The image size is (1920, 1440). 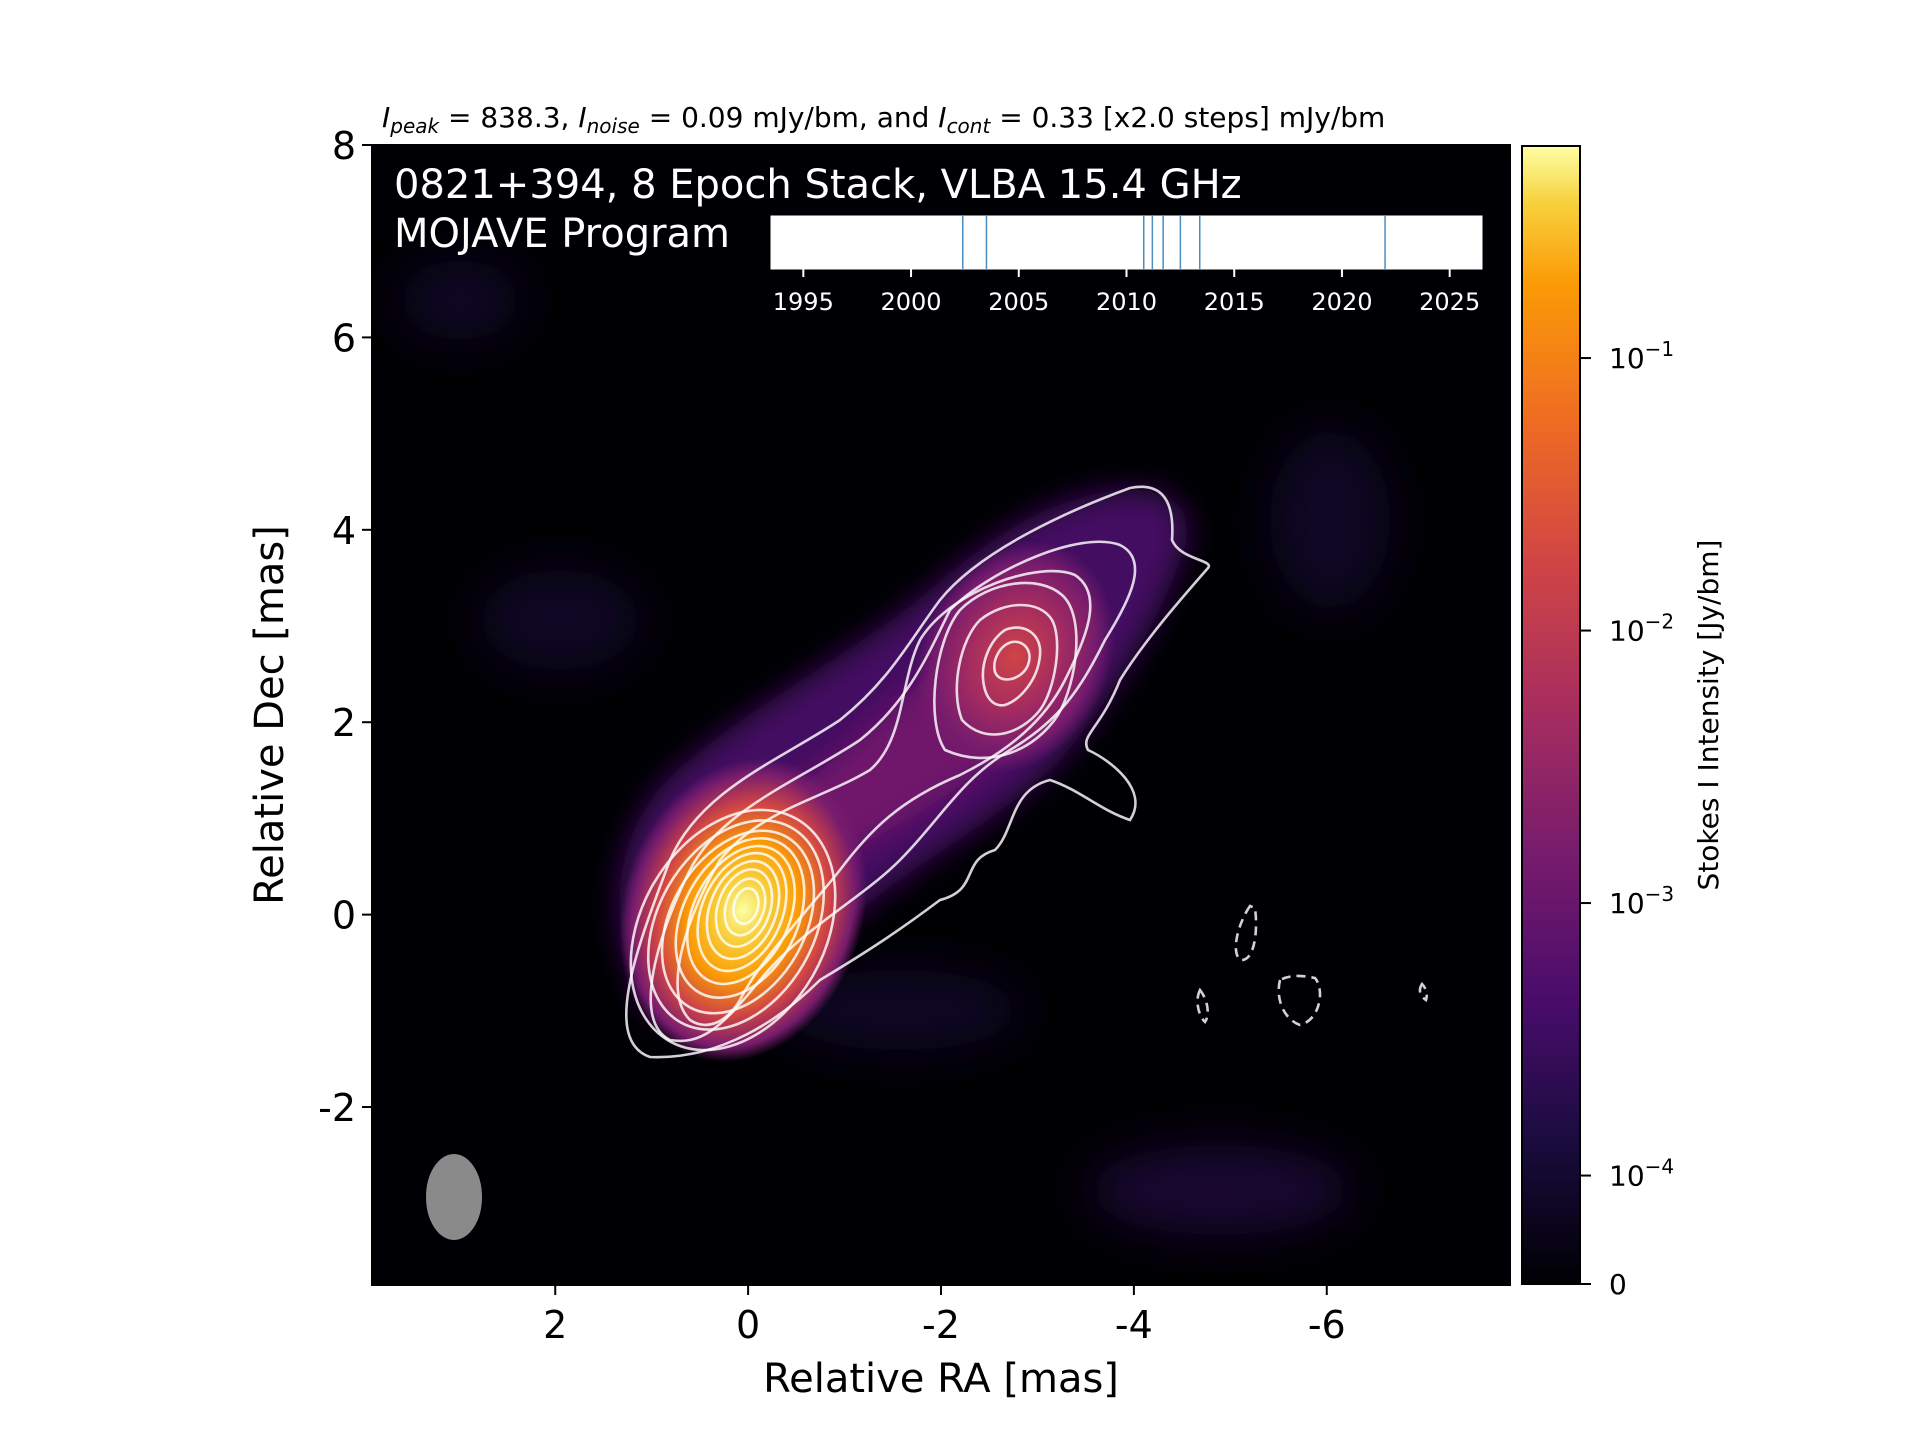 What do you see at coordinates (1234, 302) in the screenshot?
I see `timeline-tick-label: 2015` at bounding box center [1234, 302].